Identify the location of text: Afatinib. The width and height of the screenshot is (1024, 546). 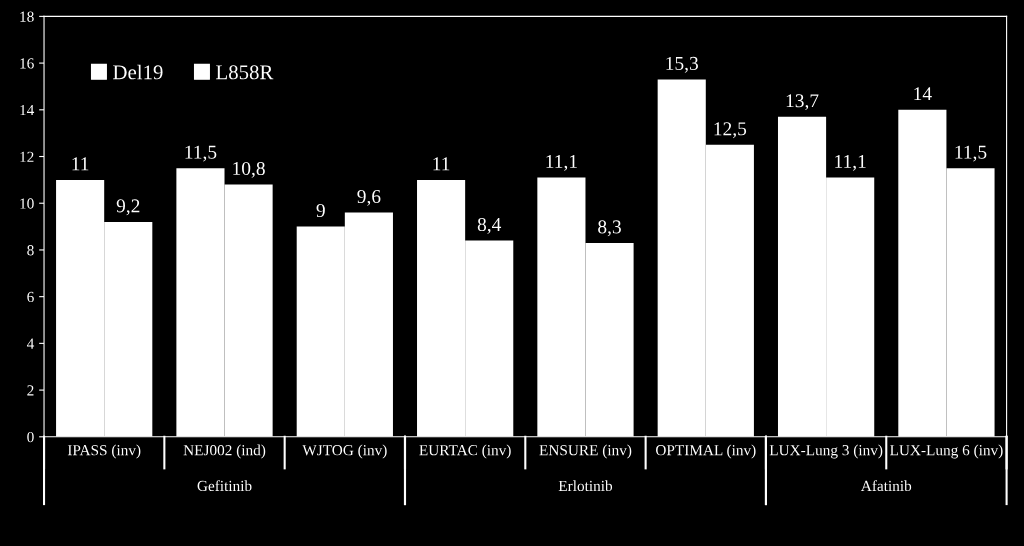
(886, 486).